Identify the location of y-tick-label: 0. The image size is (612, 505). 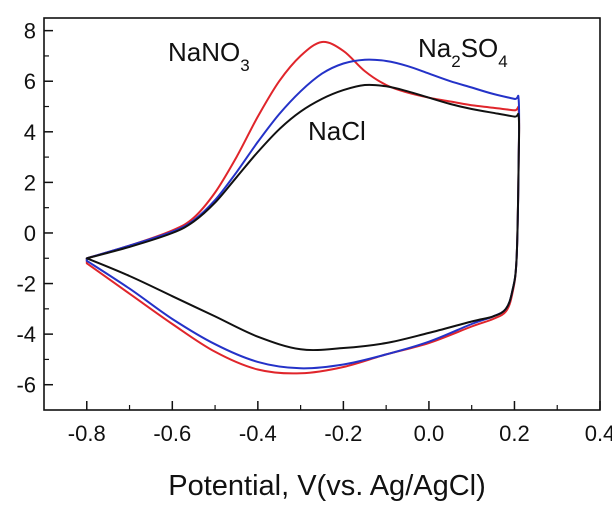
(30, 233).